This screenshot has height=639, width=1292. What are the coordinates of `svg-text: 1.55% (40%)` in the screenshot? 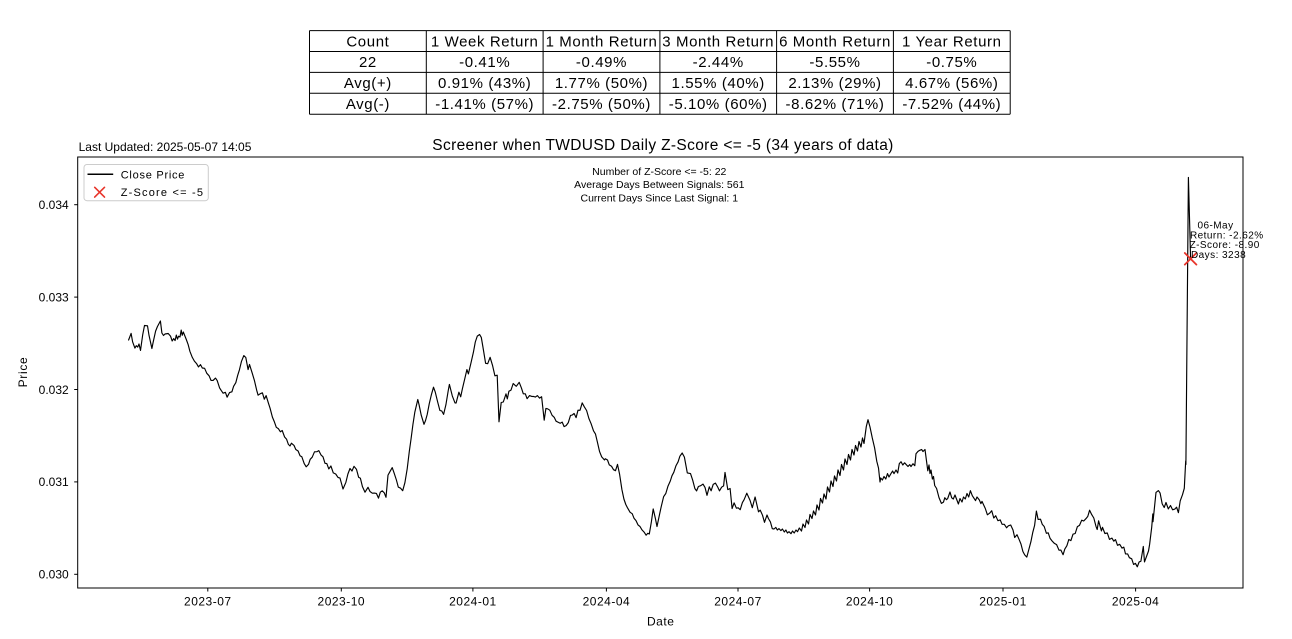 It's located at (718, 83).